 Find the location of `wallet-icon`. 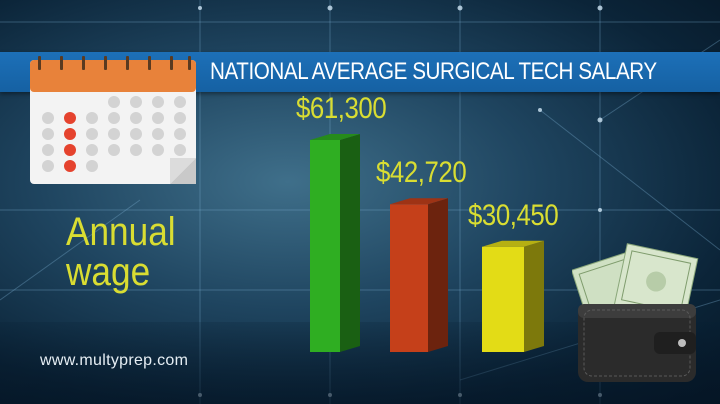

wallet-icon is located at coordinates (635, 312).